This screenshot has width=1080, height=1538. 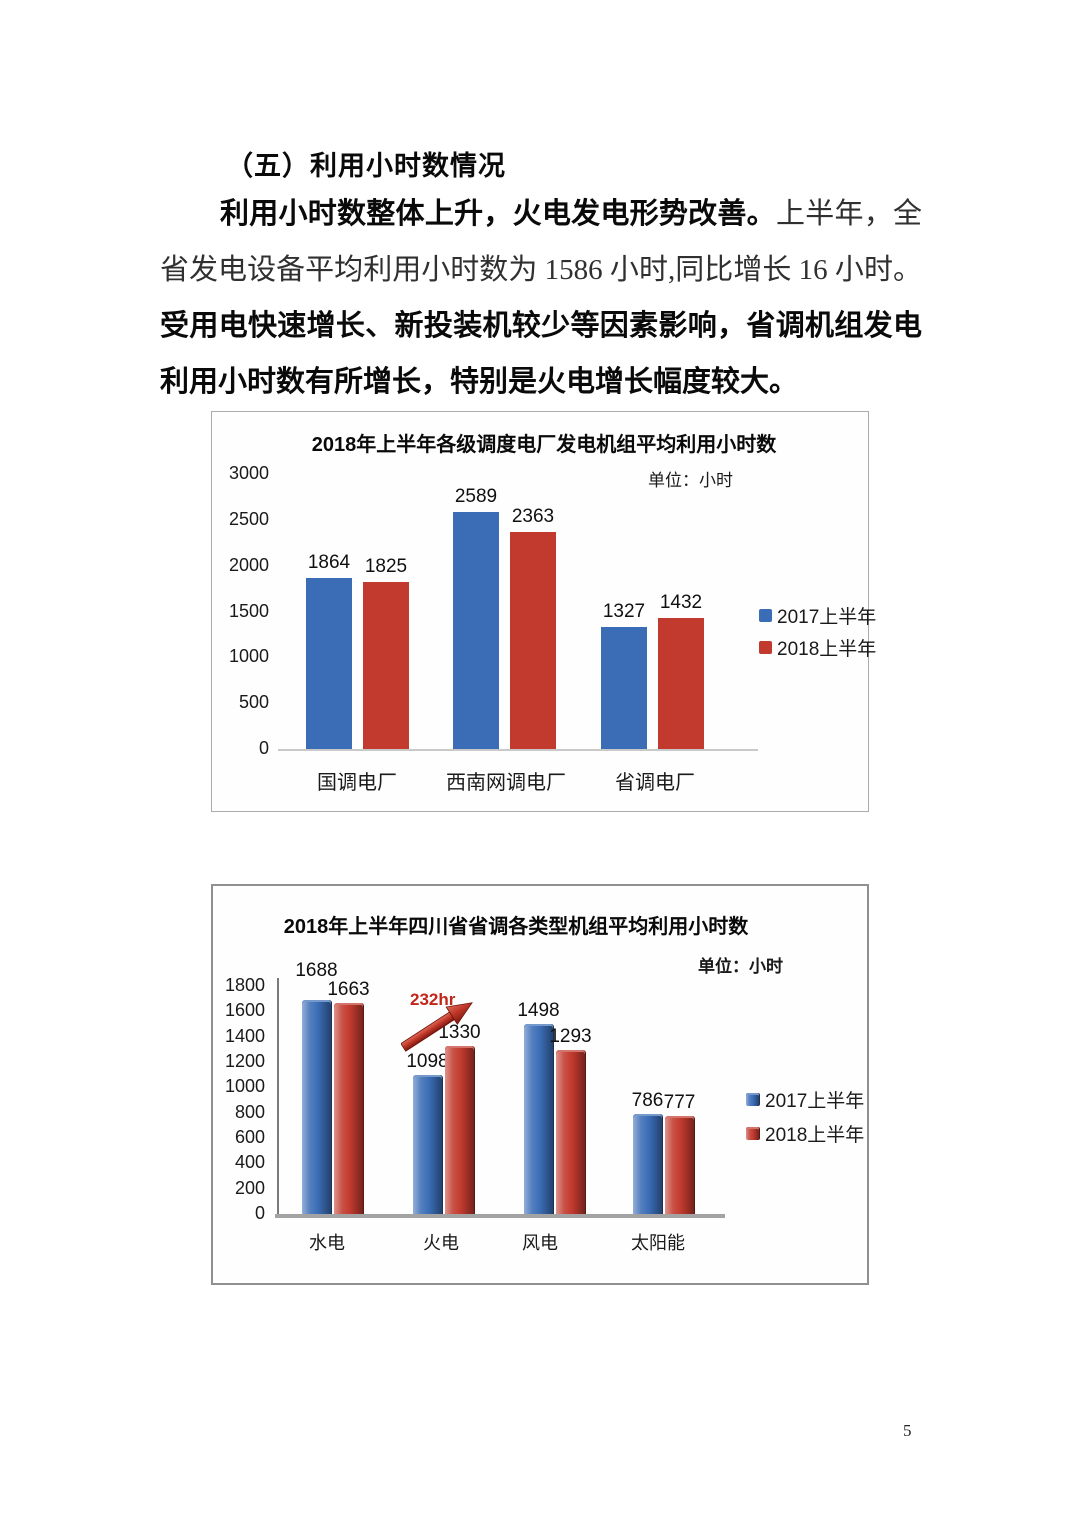 What do you see at coordinates (533, 517) in the screenshot?
I see `bar-value-label: 2363` at bounding box center [533, 517].